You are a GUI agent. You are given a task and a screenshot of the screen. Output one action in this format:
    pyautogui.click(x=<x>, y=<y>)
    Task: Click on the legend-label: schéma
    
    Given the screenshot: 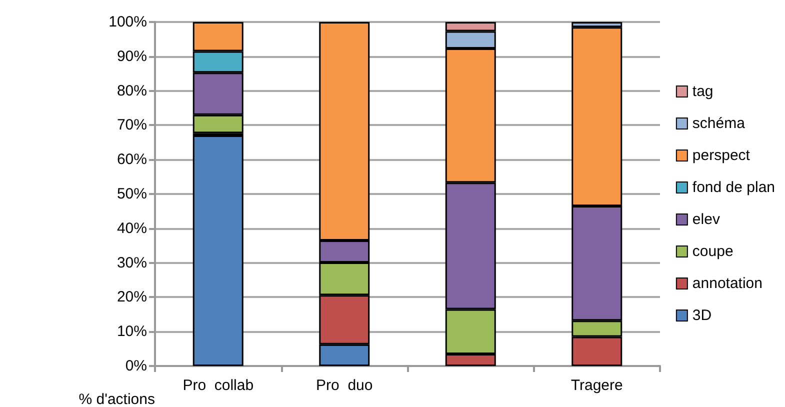 What is the action you would take?
    pyautogui.click(x=719, y=123)
    